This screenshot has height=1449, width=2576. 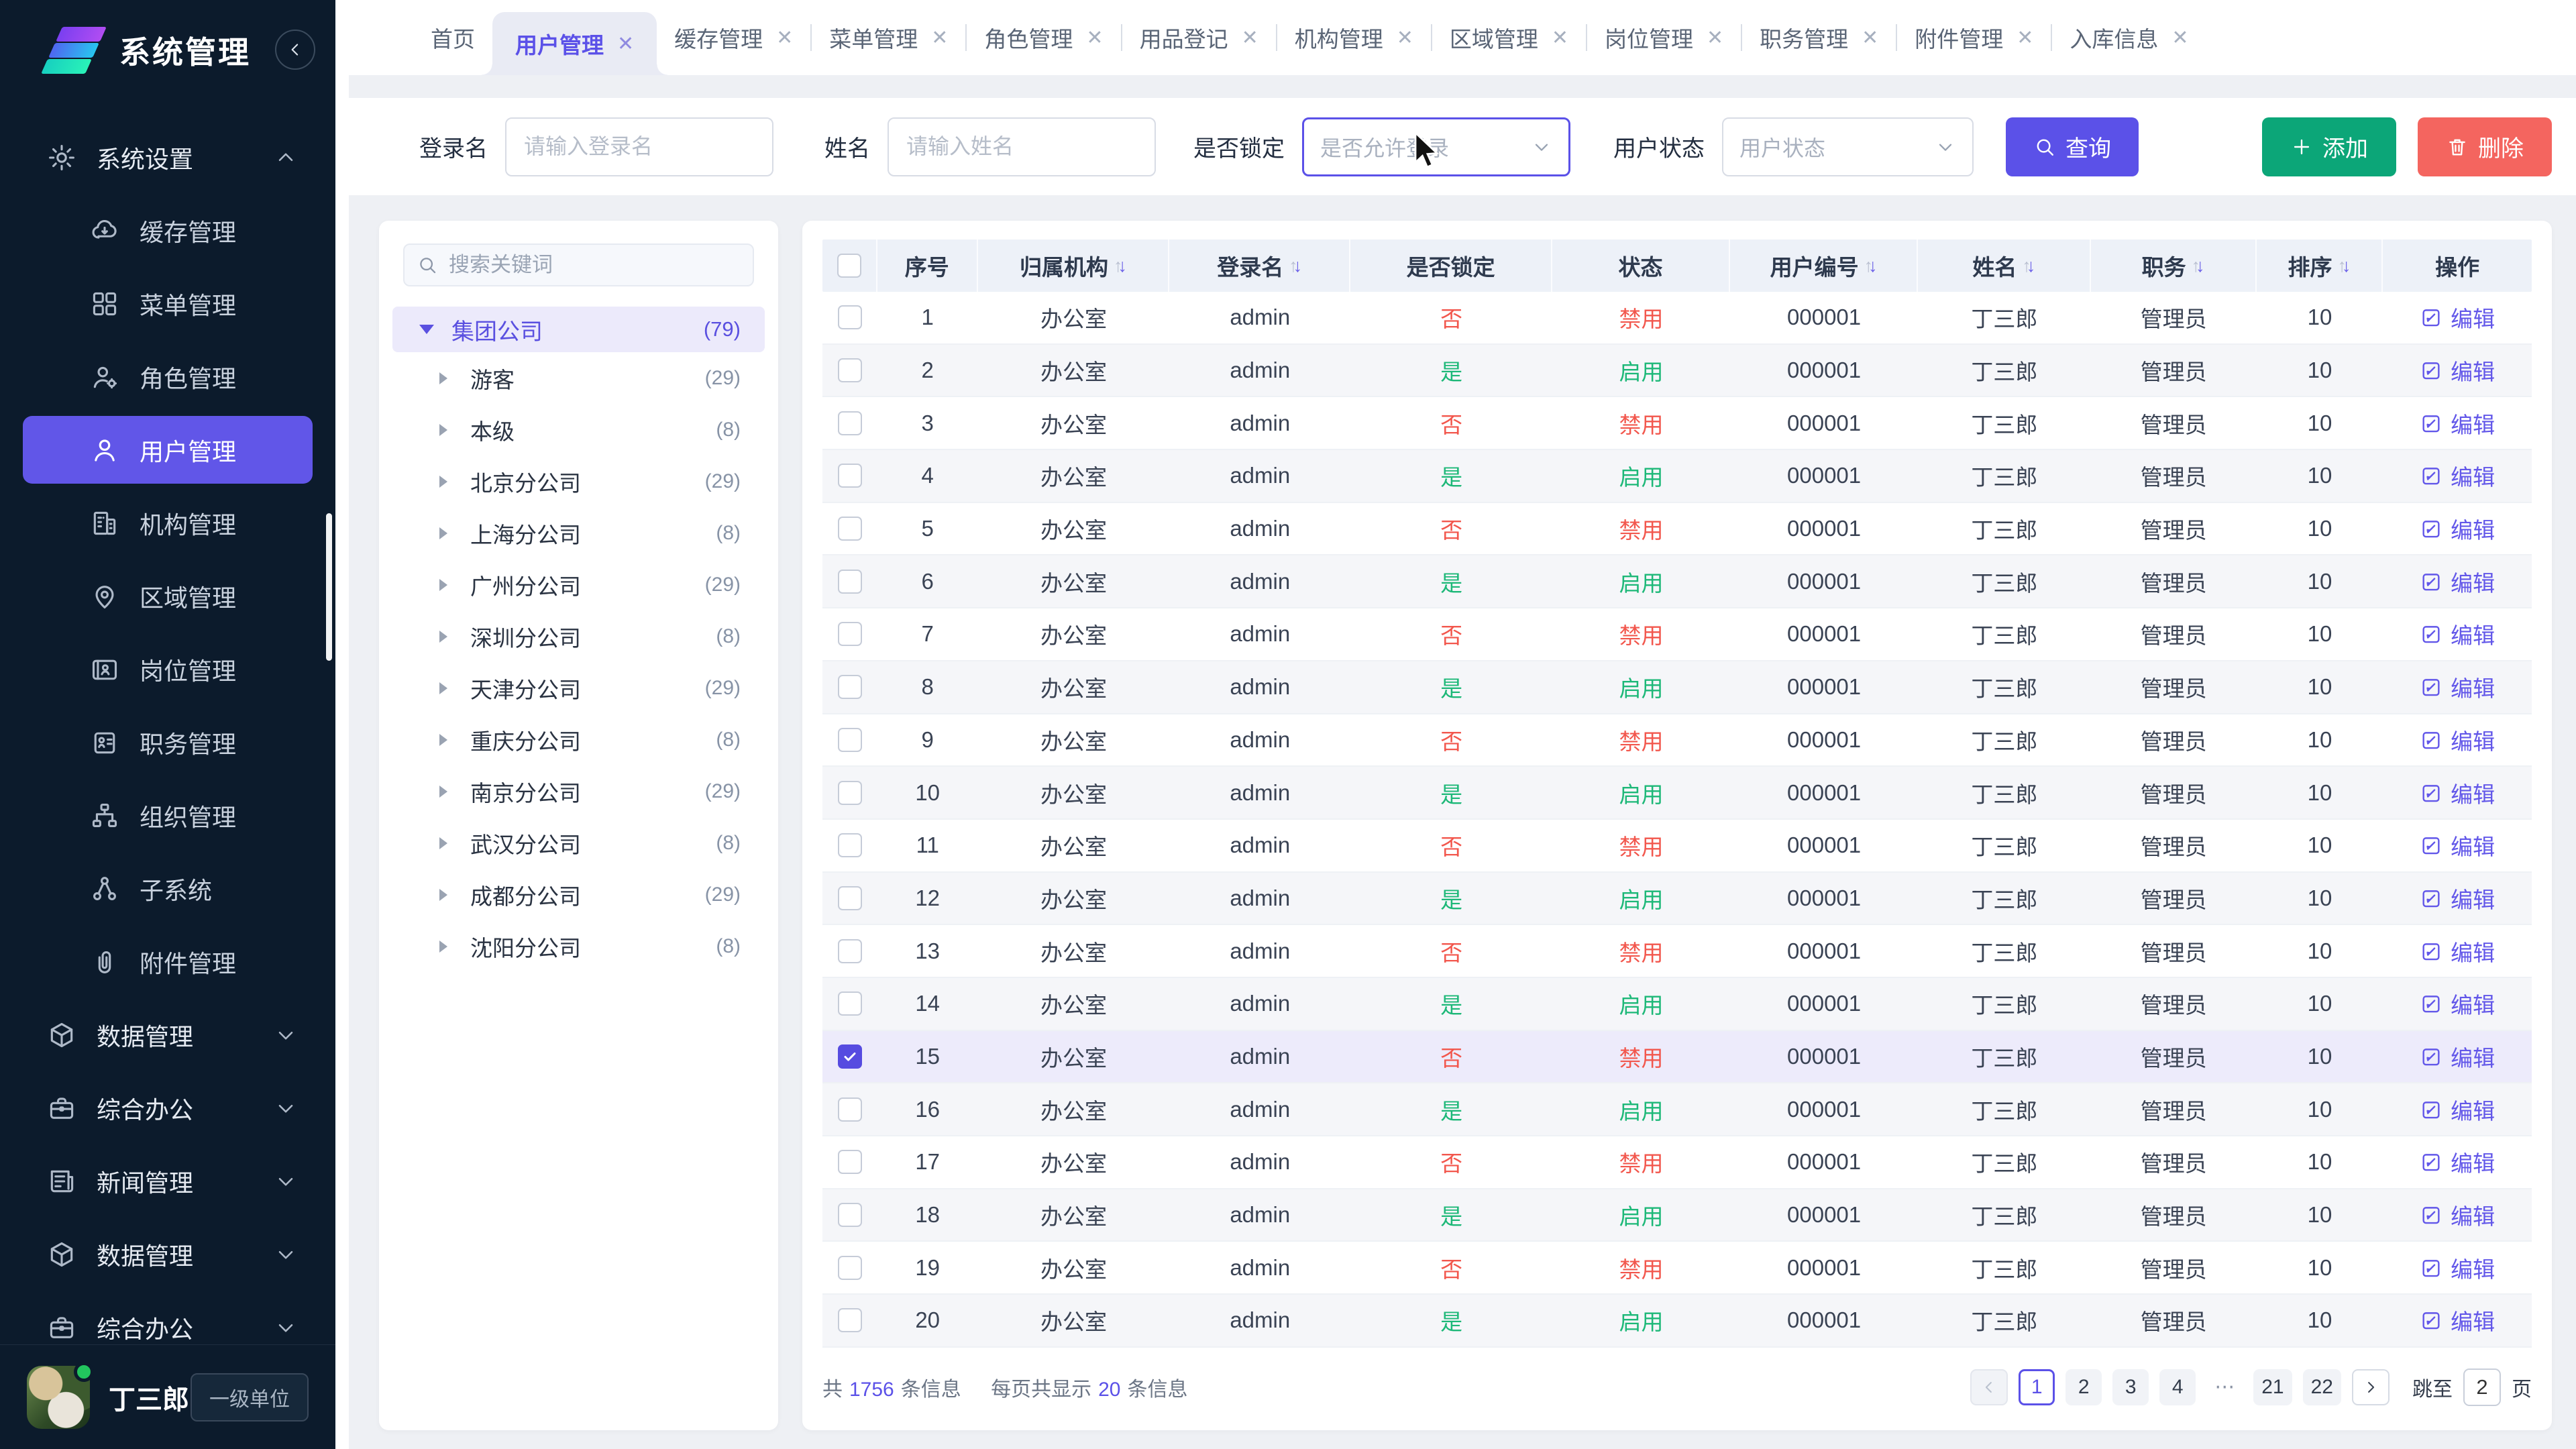 What do you see at coordinates (2130, 1386) in the screenshot?
I see `page-button-3: 3` at bounding box center [2130, 1386].